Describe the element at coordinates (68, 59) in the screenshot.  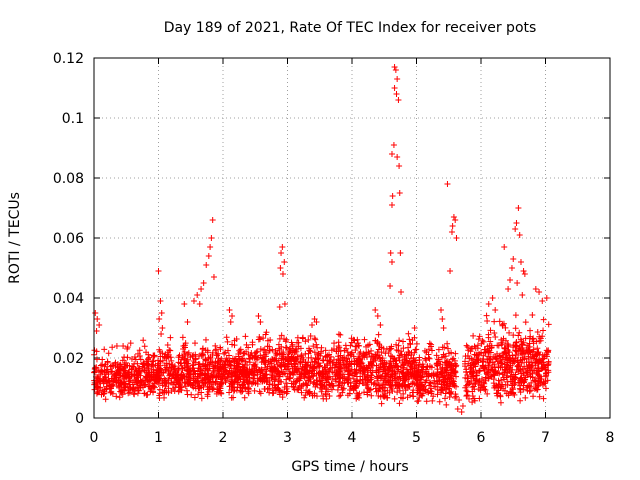
I see `y-tick-label: 0.12` at that location.